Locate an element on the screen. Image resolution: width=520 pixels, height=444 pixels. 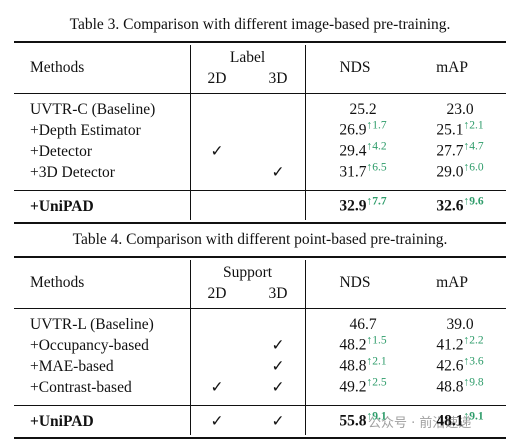
map-cell: 29.0↑6.0 is located at coordinates (460, 172).